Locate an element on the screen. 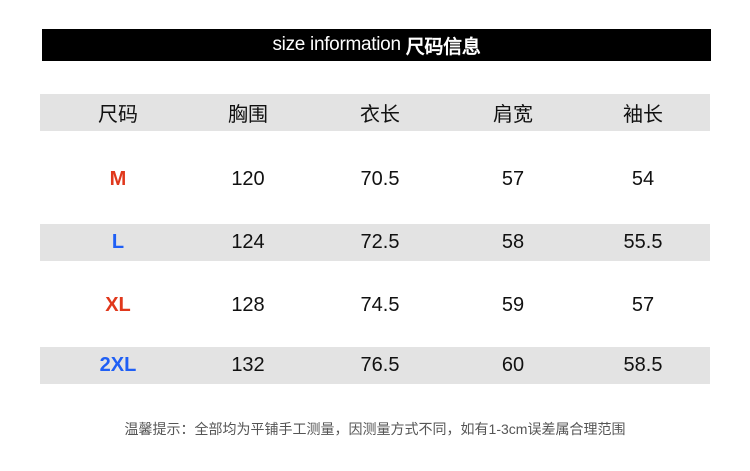 This screenshot has width=750, height=471. header-sleeve: 袖长 is located at coordinates (643, 115).